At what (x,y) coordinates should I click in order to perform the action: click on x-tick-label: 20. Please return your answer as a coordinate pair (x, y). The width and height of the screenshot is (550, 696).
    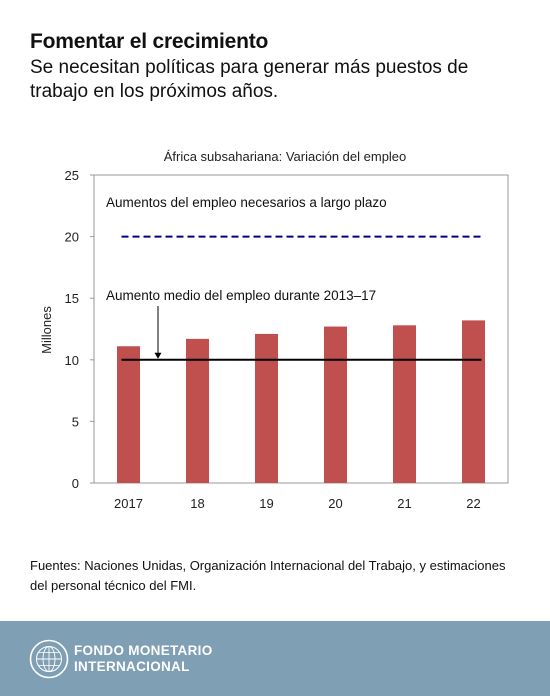
    Looking at the image, I should click on (335, 503).